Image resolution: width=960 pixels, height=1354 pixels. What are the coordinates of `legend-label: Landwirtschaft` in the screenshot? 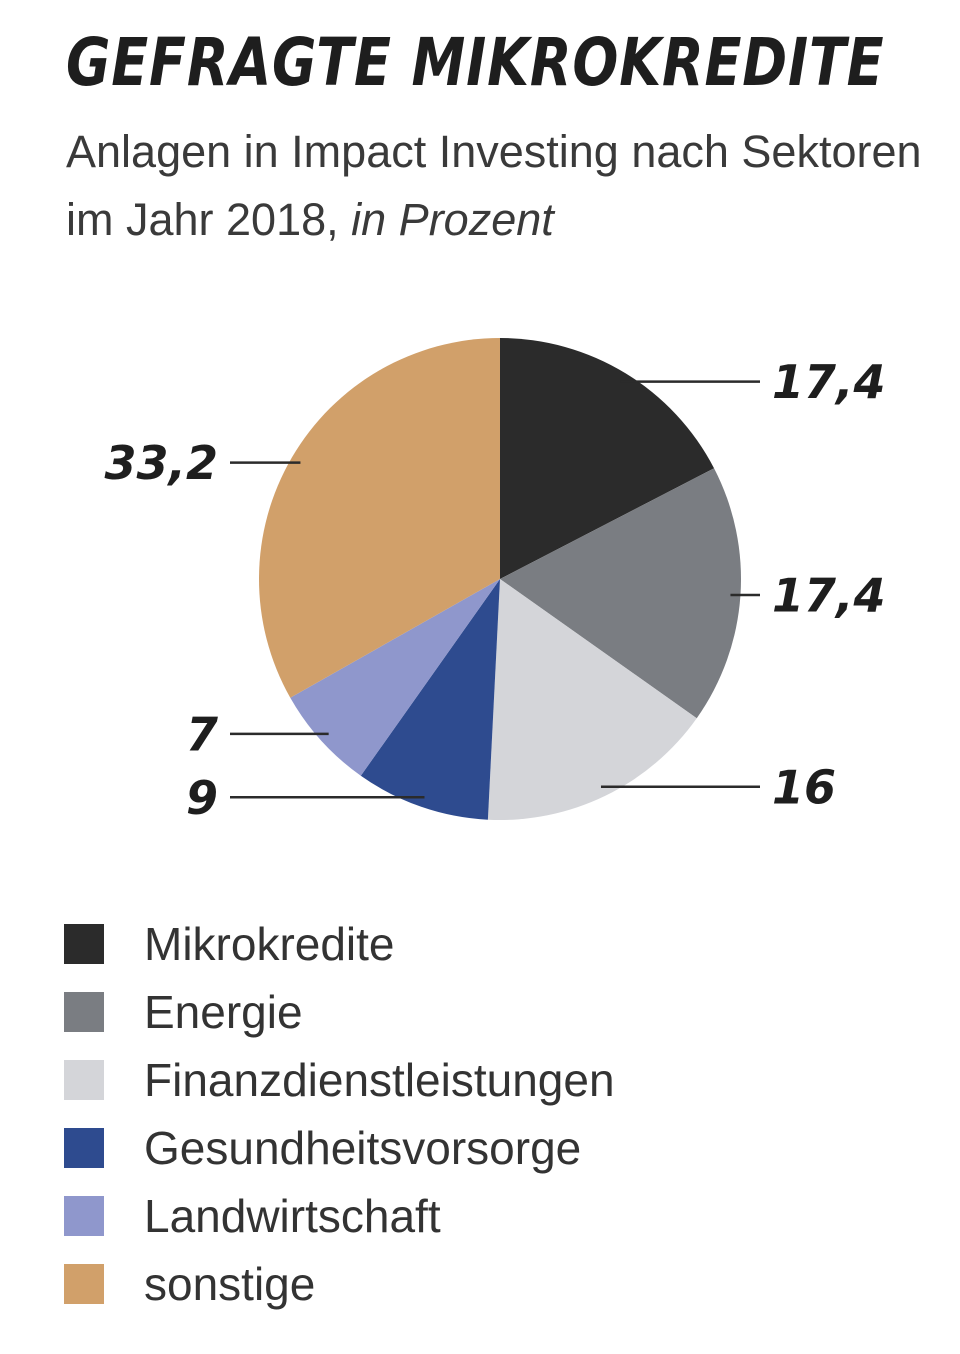 It's located at (292, 1216).